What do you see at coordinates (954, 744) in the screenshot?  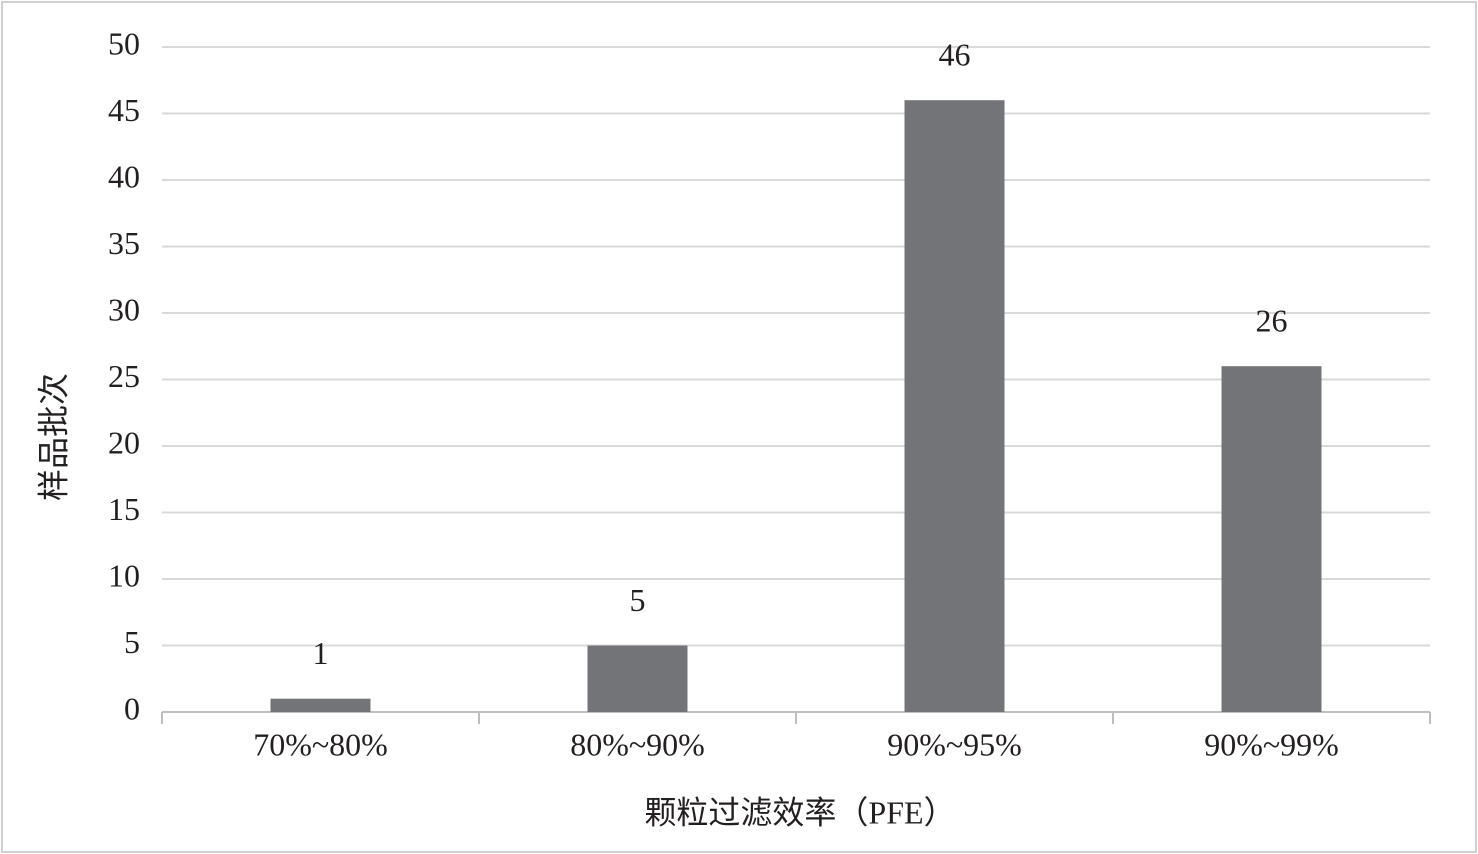 I see `x-tick-label: 90%~95%` at bounding box center [954, 744].